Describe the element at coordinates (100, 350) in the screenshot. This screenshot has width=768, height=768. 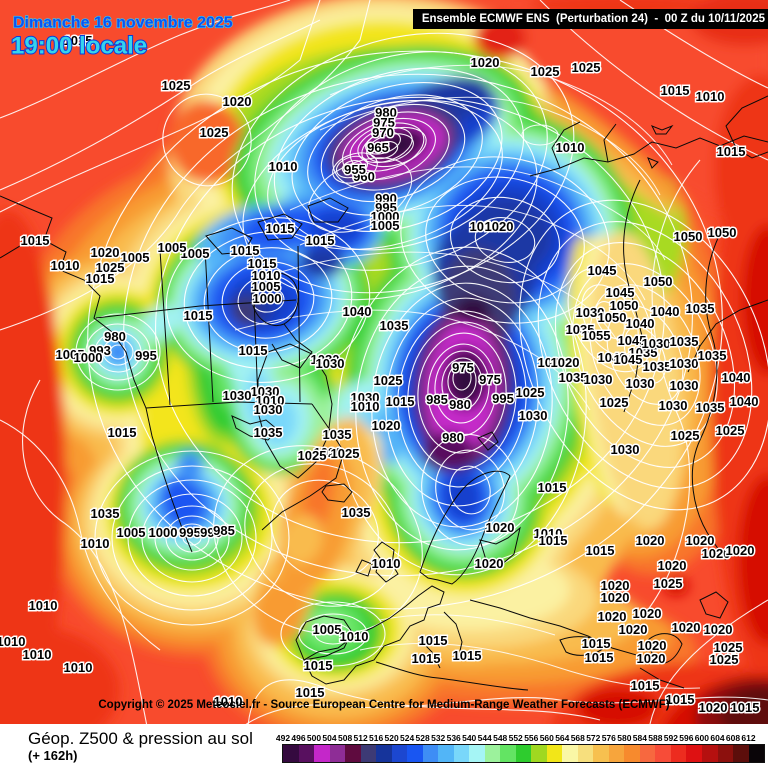
I see `svg-text: 993` at that location.